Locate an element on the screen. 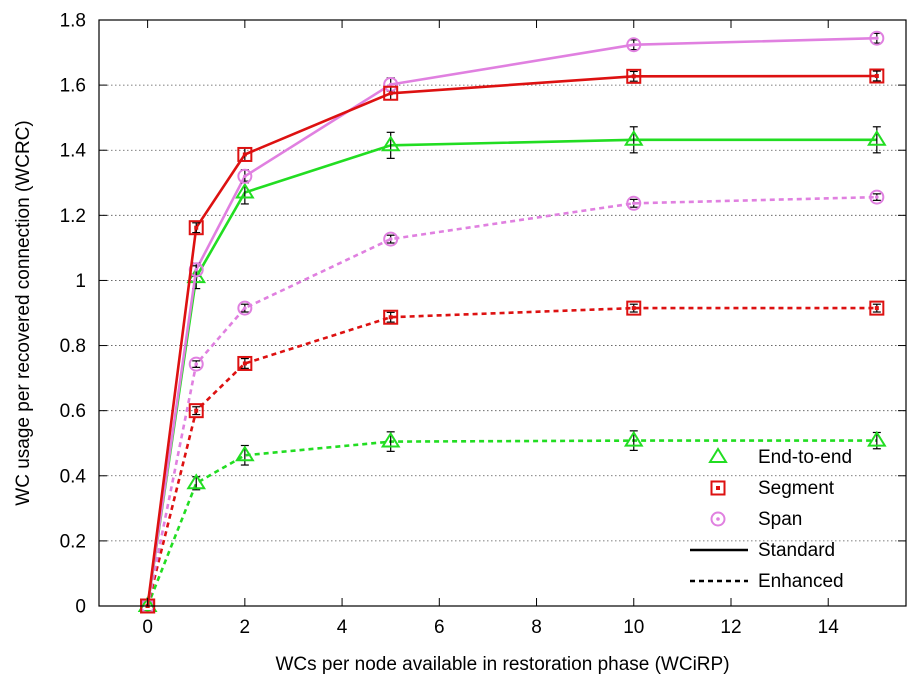 The image size is (914, 681). x-tick-label: 12 is located at coordinates (730, 627).